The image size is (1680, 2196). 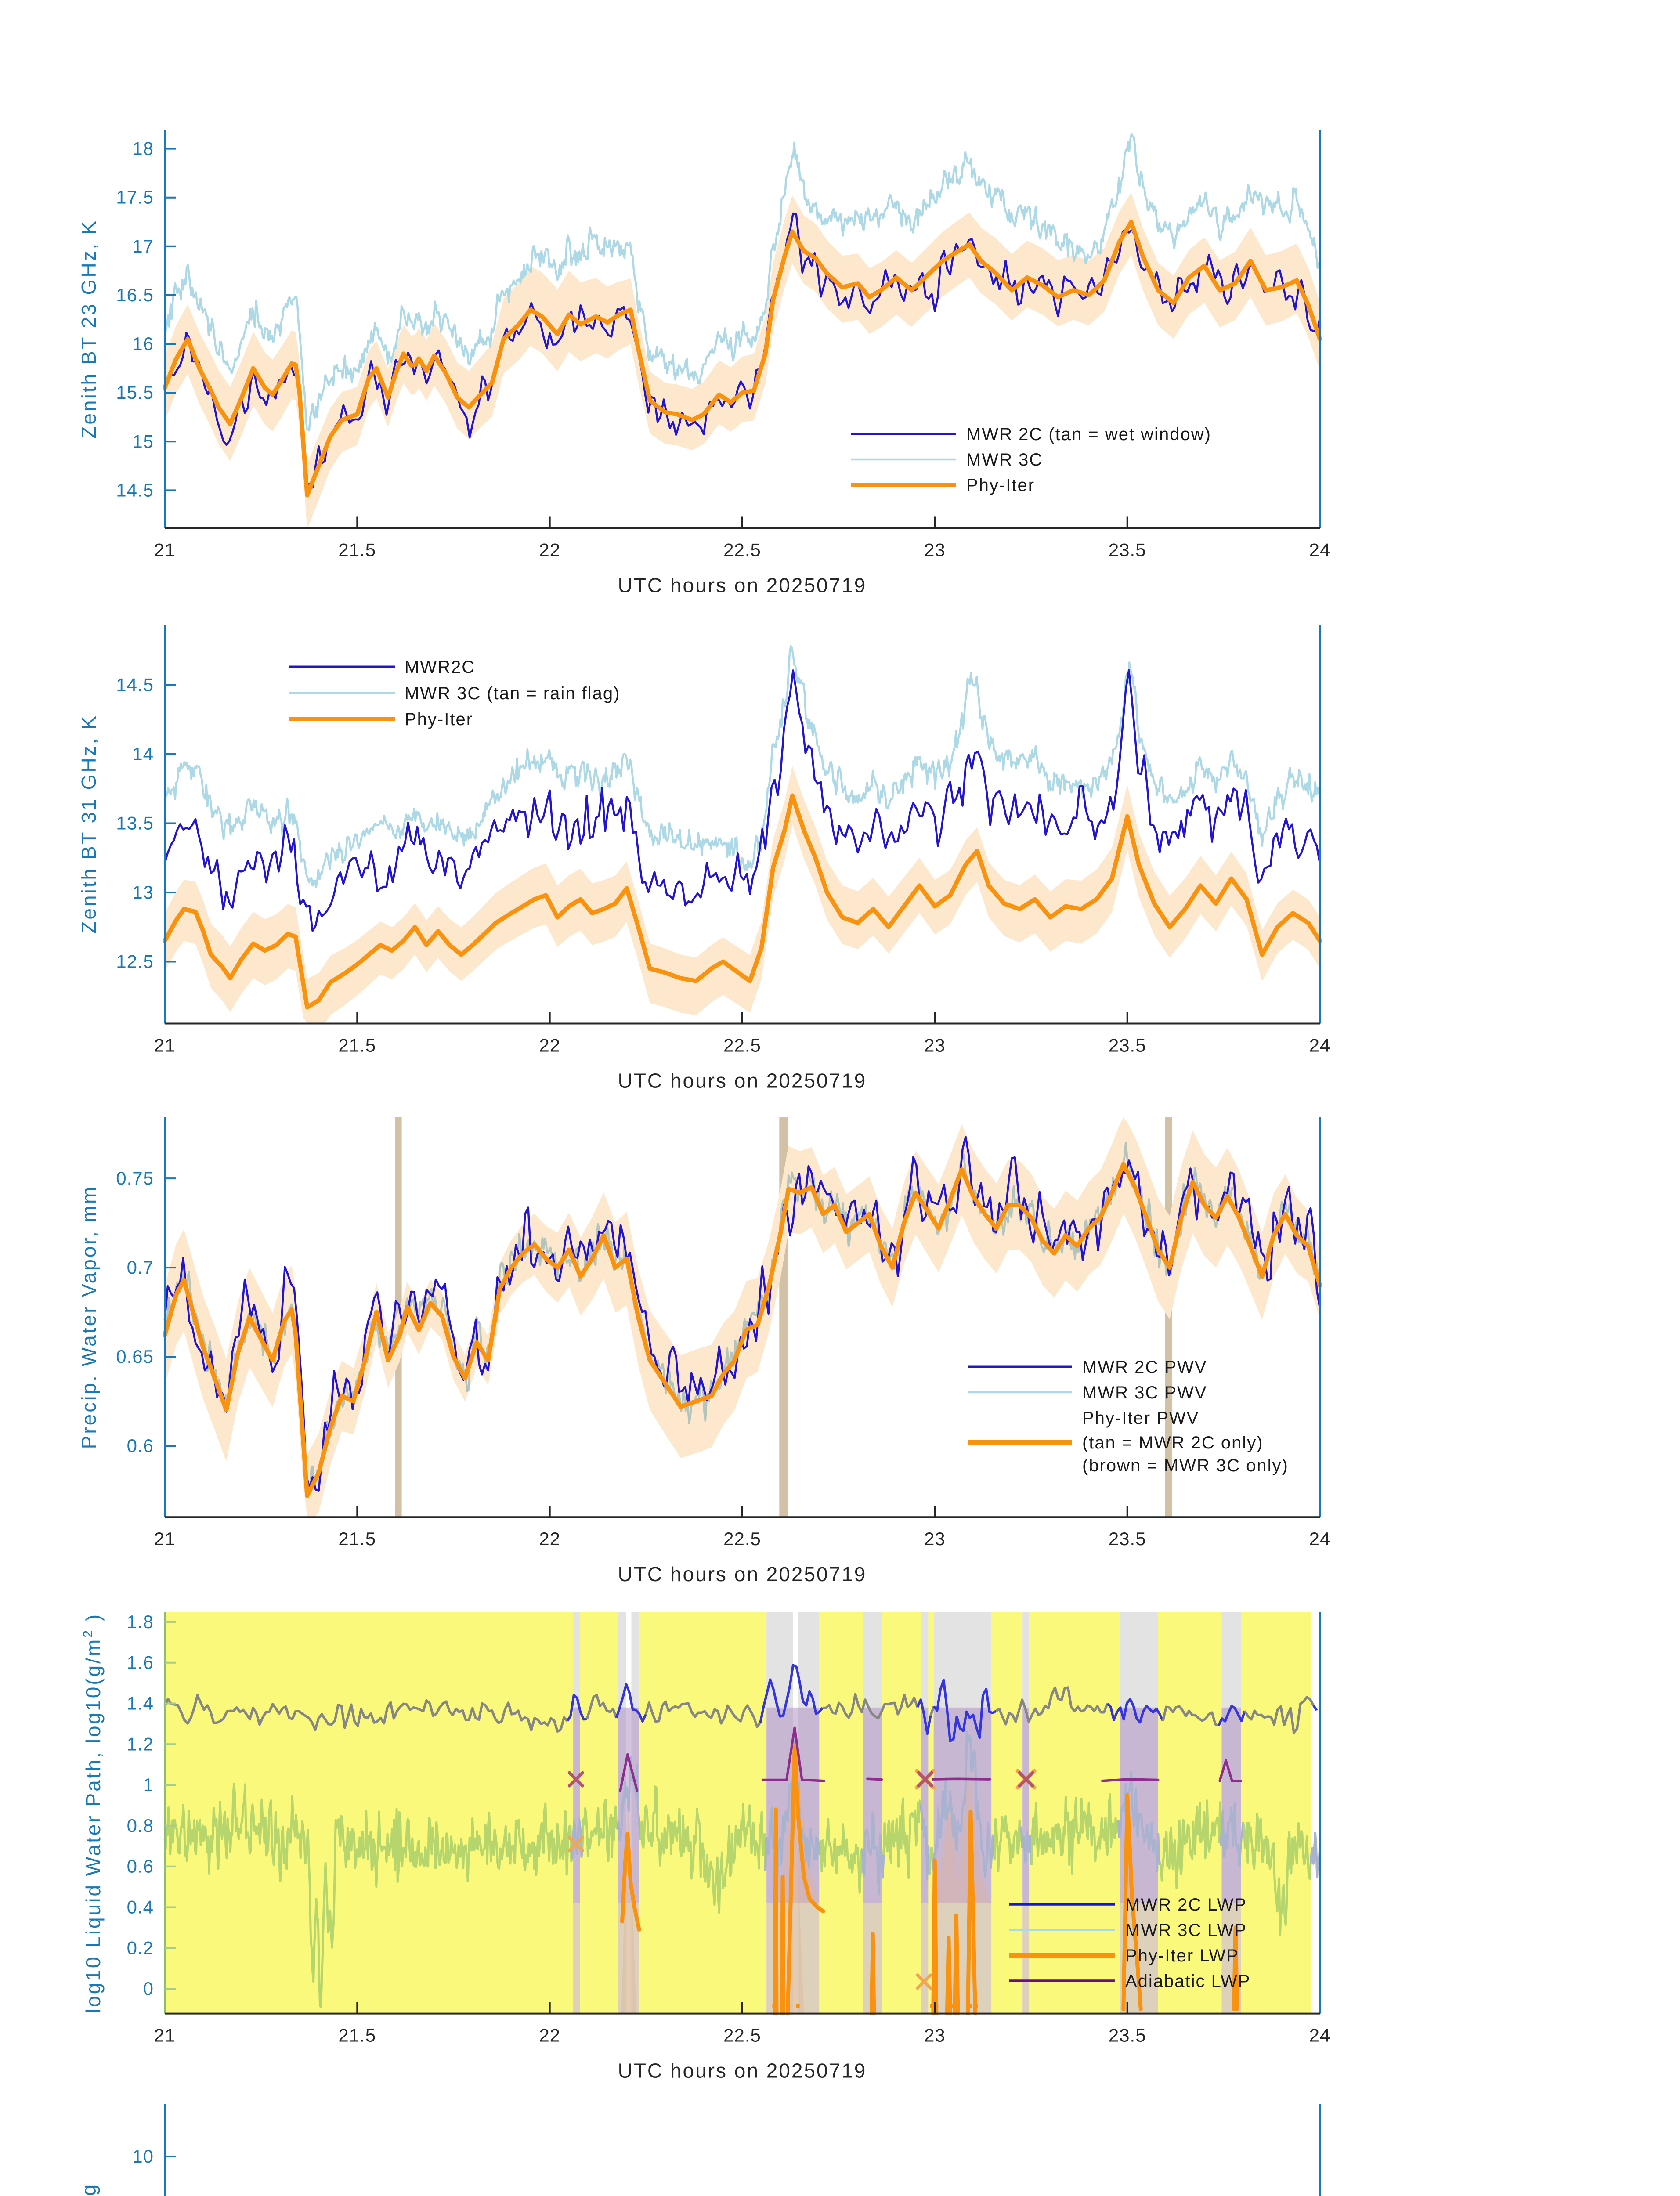 I want to click on svg-text: 17, so click(x=143, y=246).